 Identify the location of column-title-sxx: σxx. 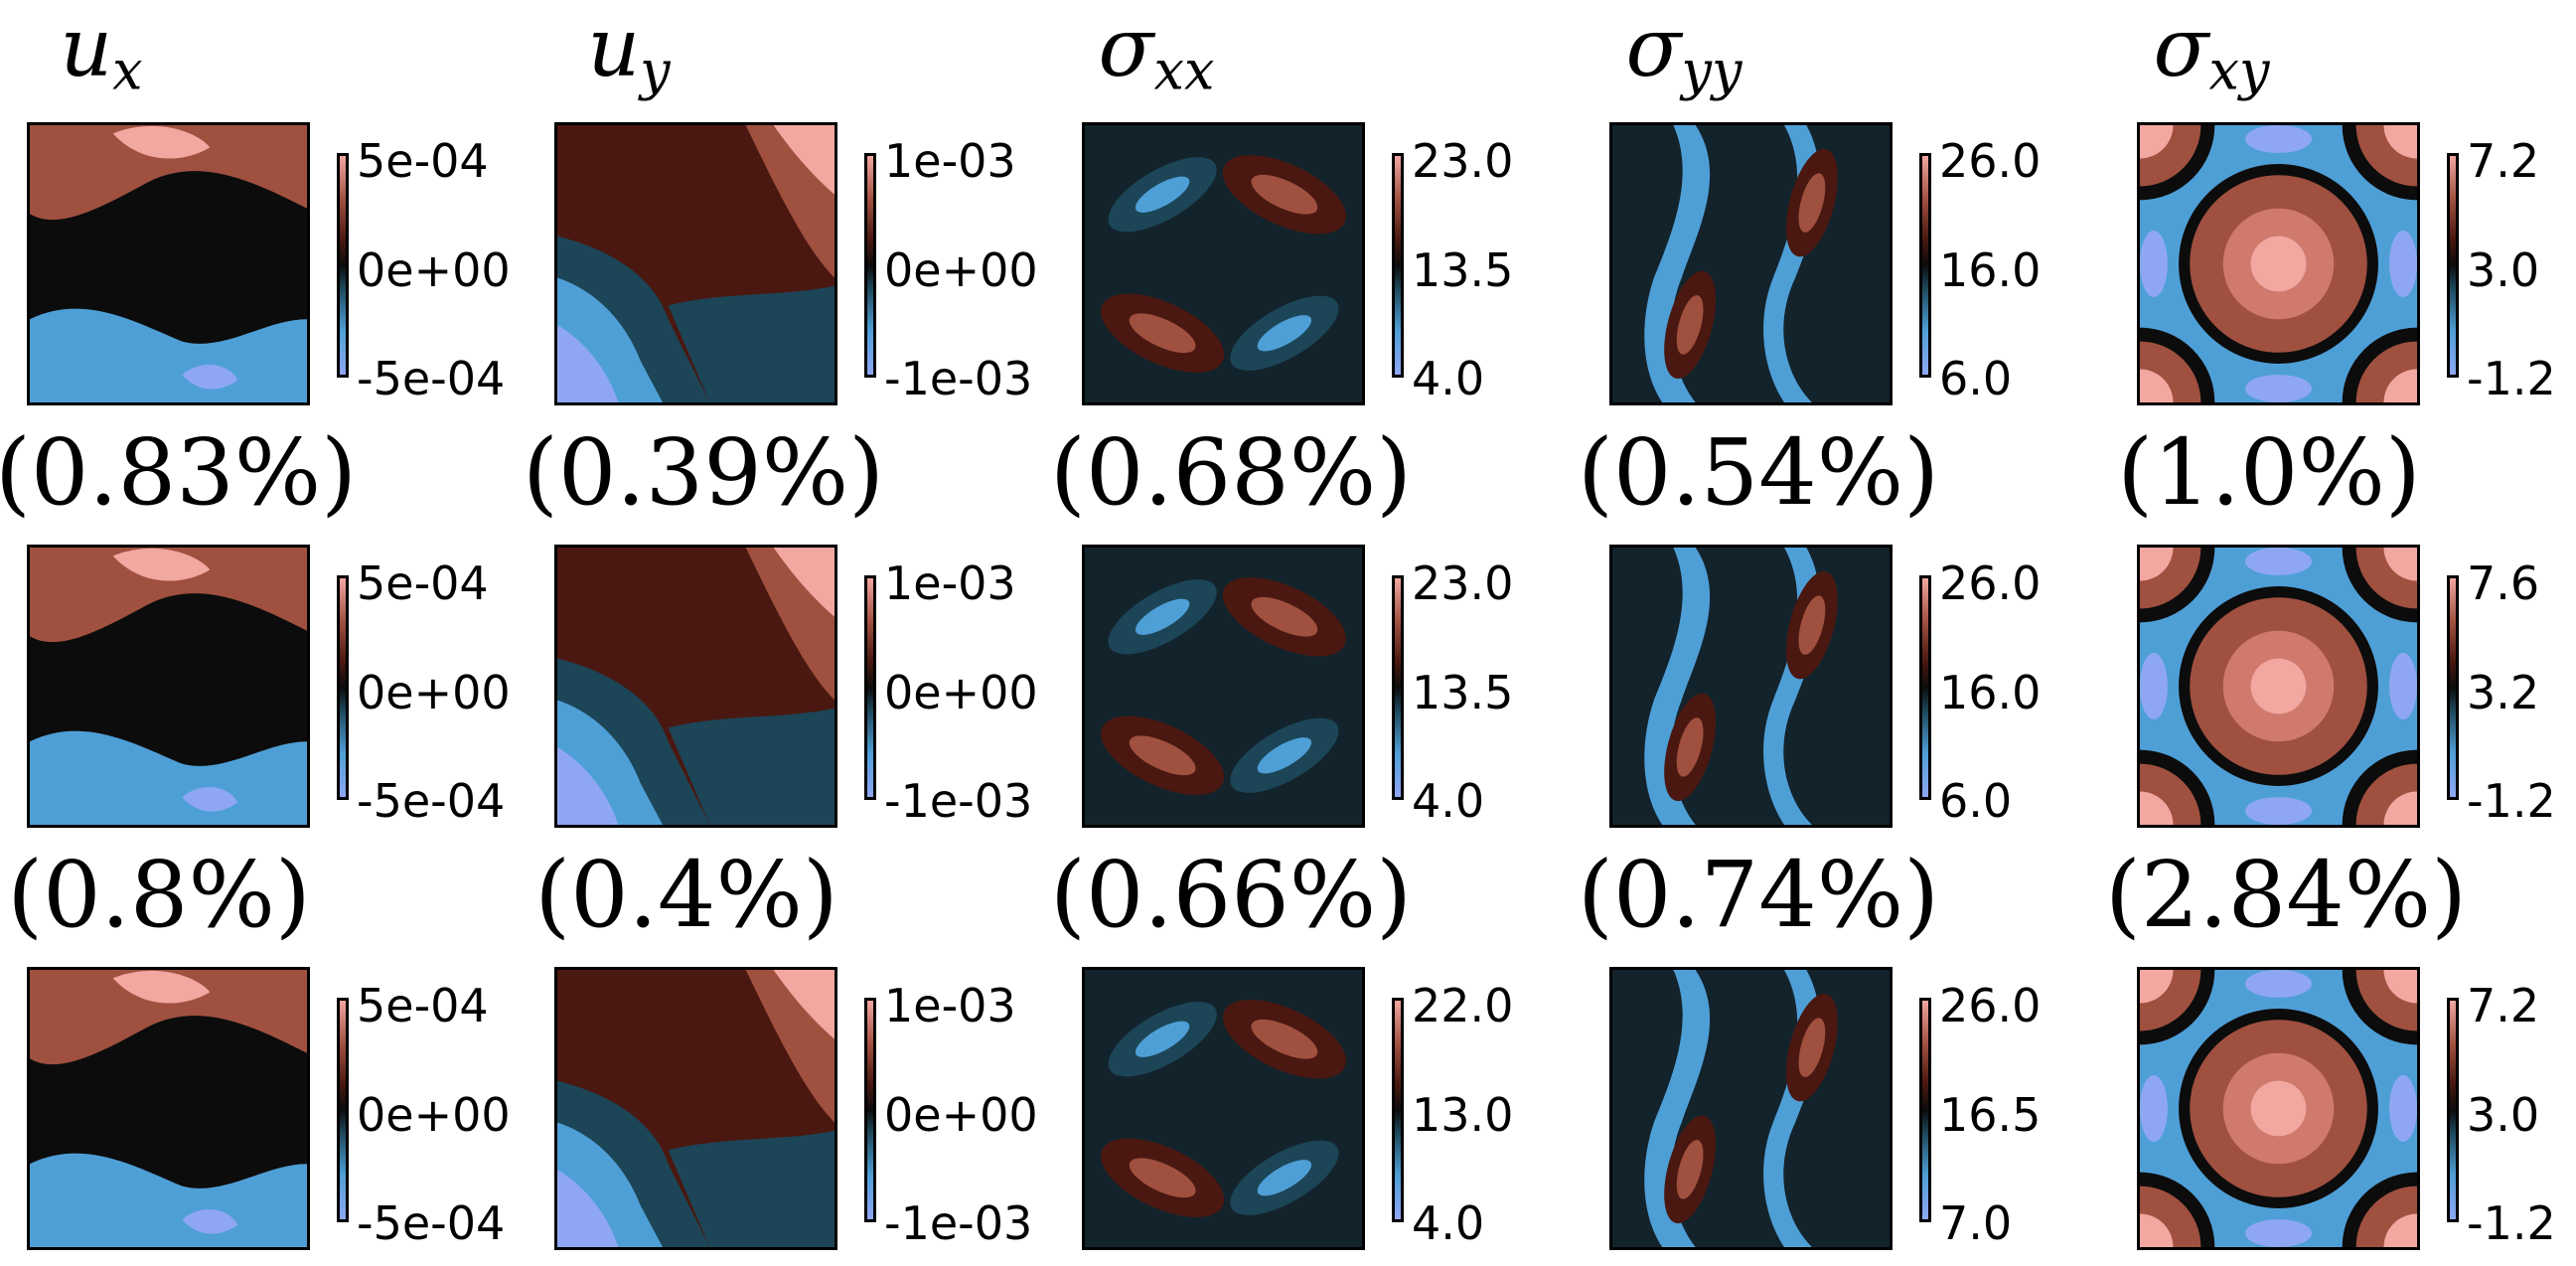
(1156, 51).